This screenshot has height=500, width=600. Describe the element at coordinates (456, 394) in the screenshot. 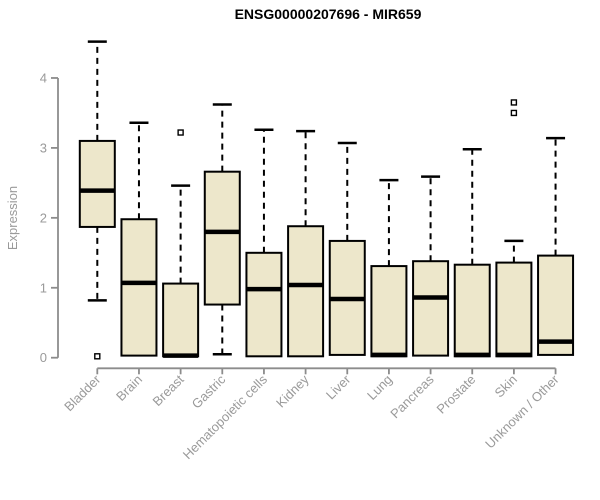

I see `x-category-label: Prostate` at that location.